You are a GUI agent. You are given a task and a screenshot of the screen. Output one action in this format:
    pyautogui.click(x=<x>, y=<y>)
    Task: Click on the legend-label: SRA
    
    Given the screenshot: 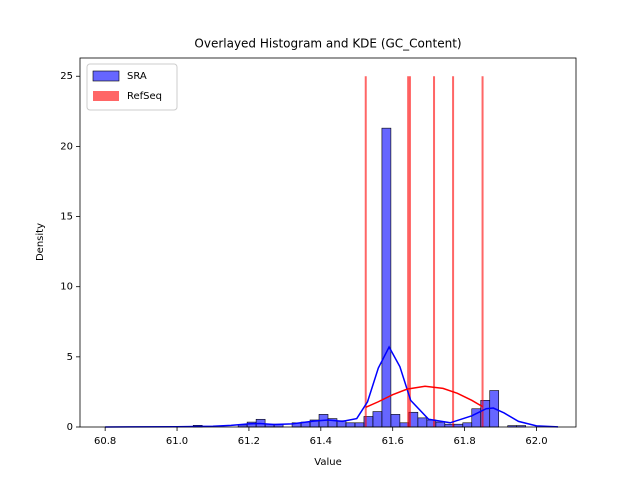 What is the action you would take?
    pyautogui.click(x=137, y=76)
    